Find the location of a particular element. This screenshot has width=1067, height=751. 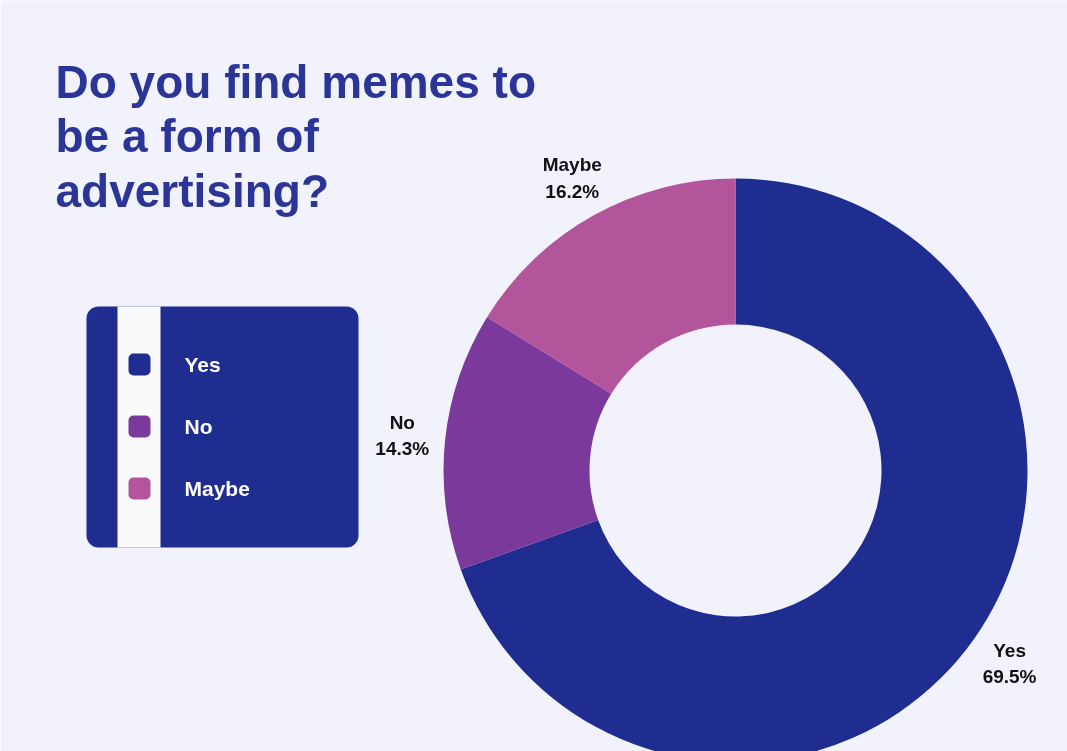

slice-label: Yes is located at coordinates (1009, 650).